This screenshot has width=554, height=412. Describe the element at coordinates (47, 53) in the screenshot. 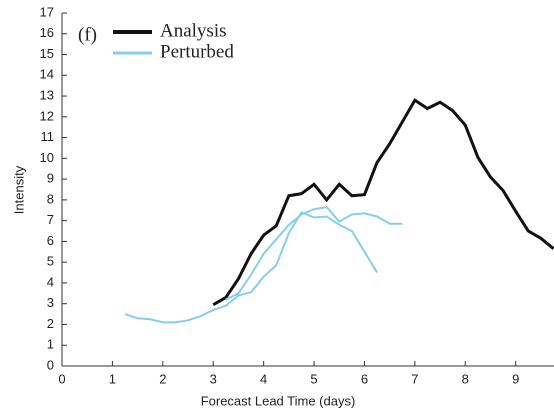

I see `y-tick-label: 15` at that location.